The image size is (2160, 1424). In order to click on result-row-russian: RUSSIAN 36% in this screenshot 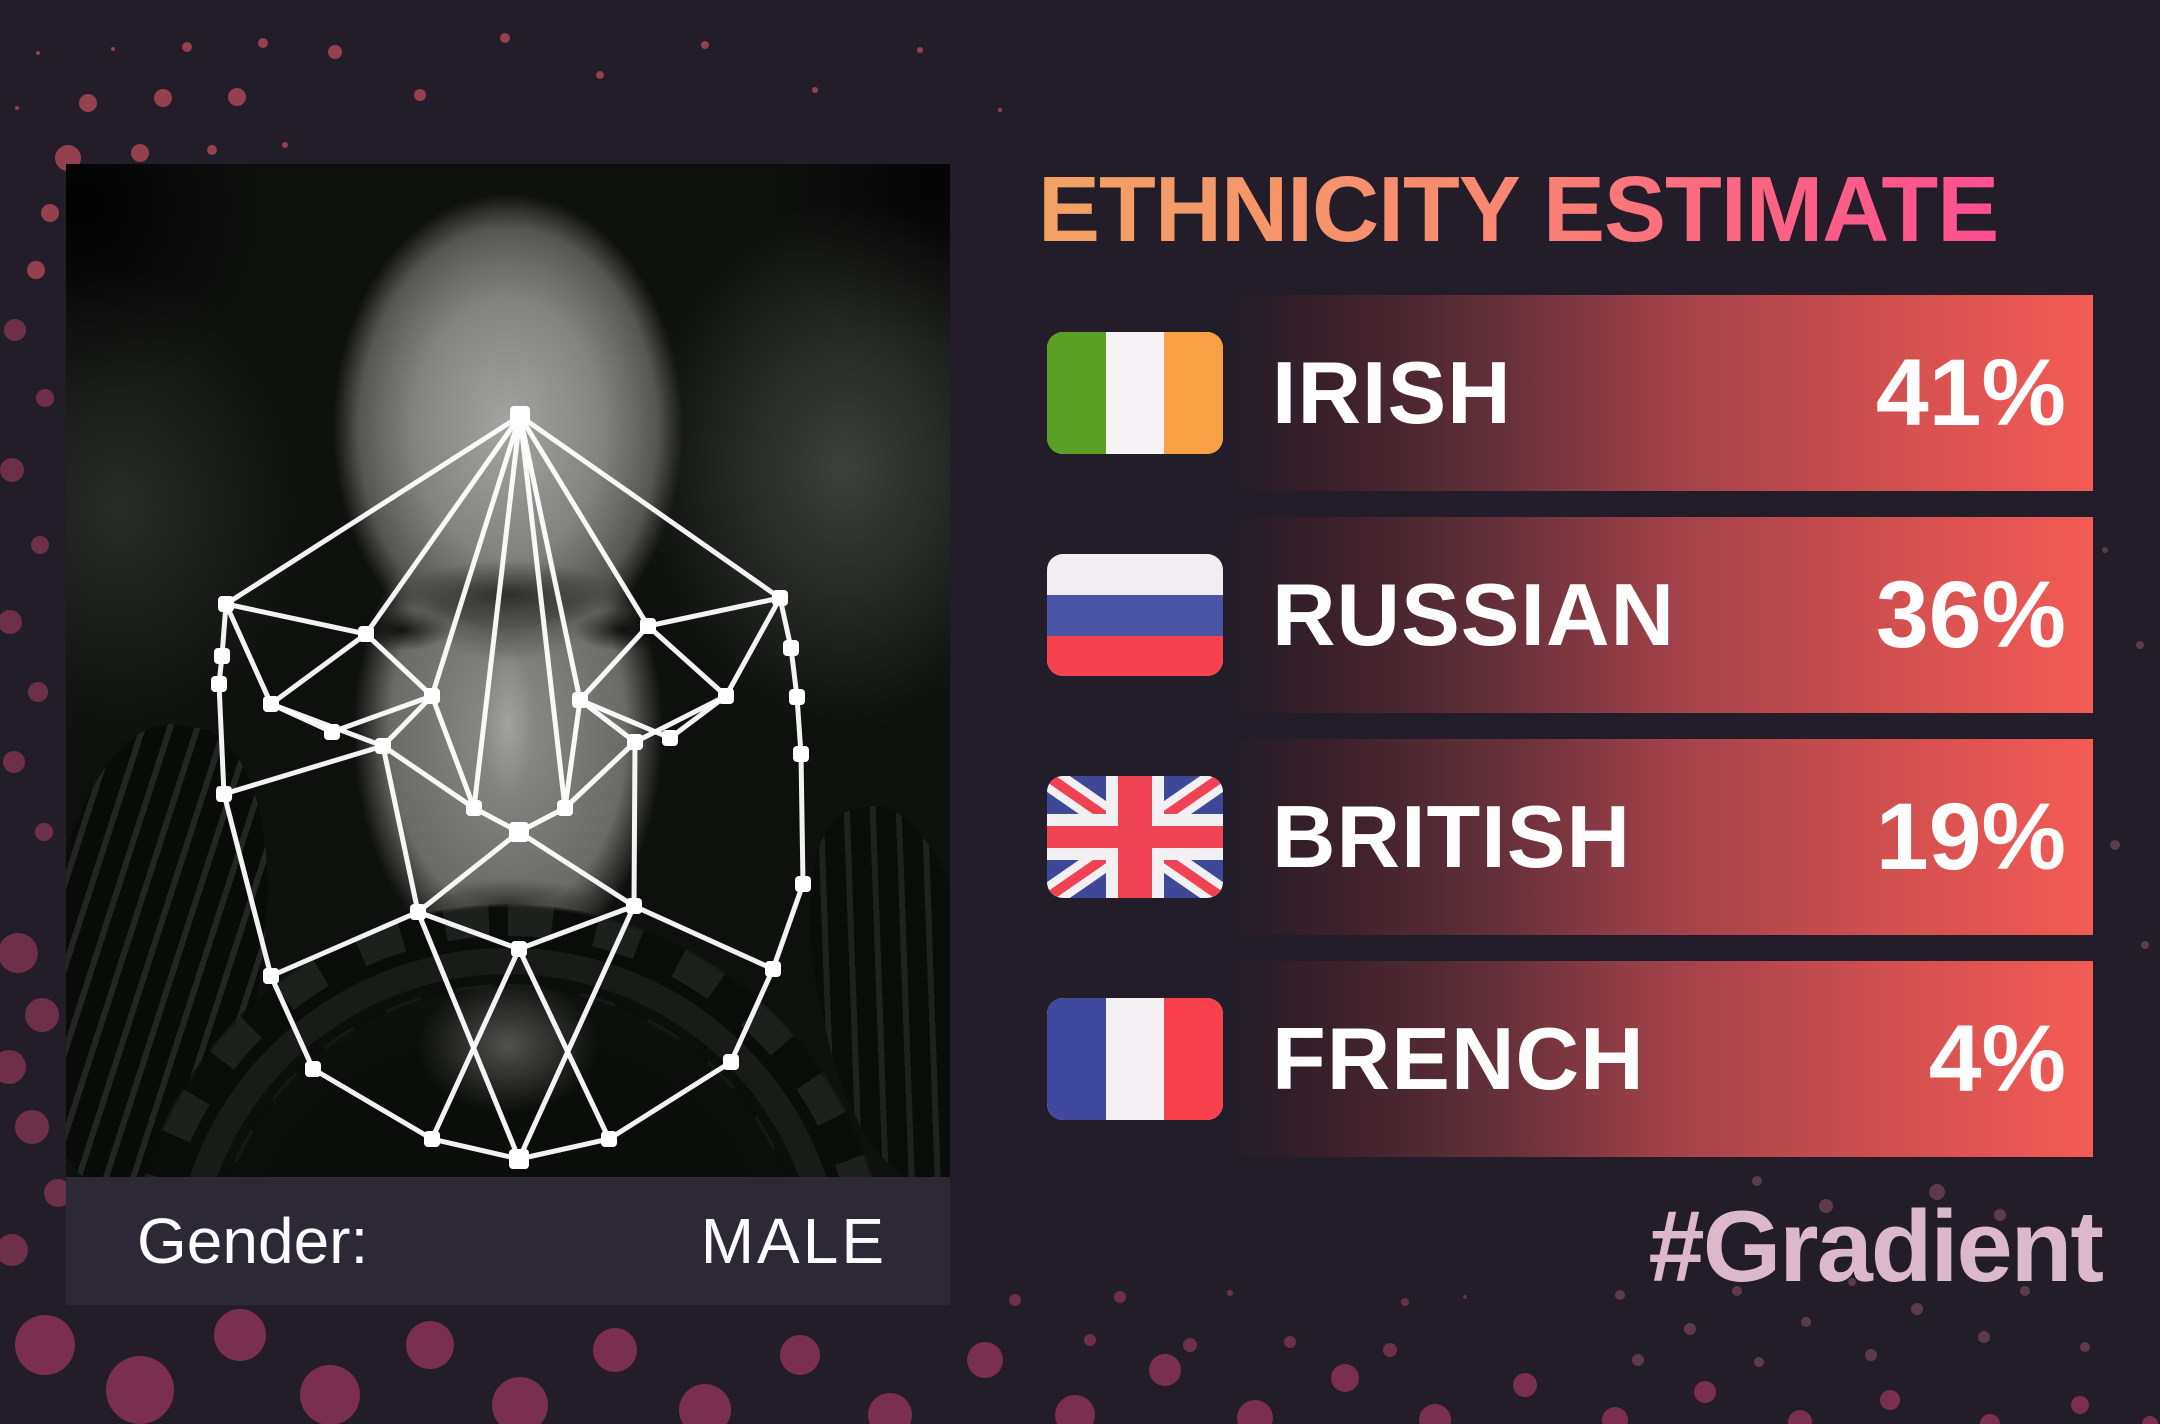, I will do `click(1570, 615)`.